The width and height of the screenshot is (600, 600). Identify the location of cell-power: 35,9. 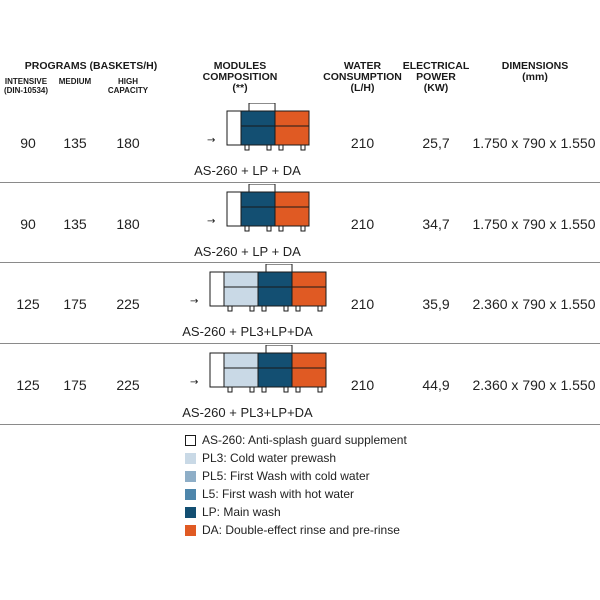
(436, 304).